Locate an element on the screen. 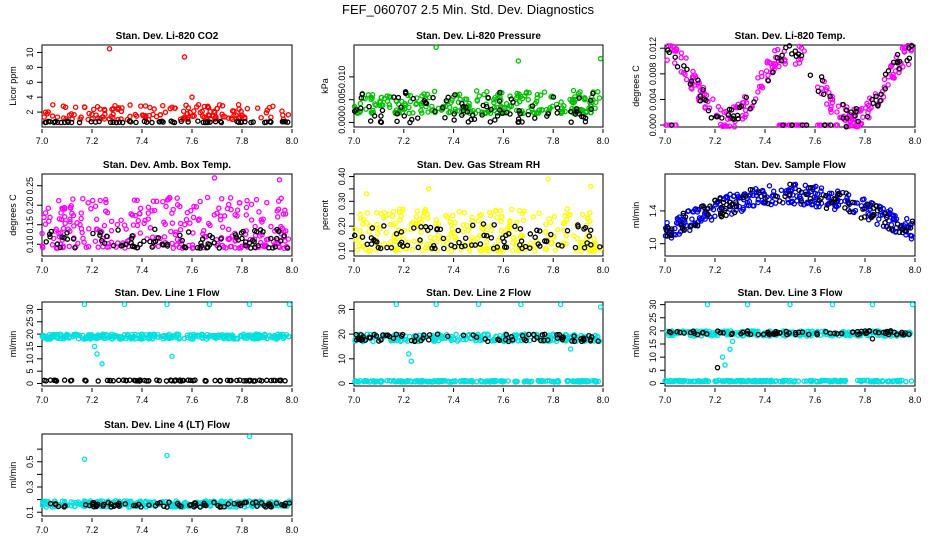 The height and width of the screenshot is (540, 936). y-axis-label: percent is located at coordinates (325, 214).